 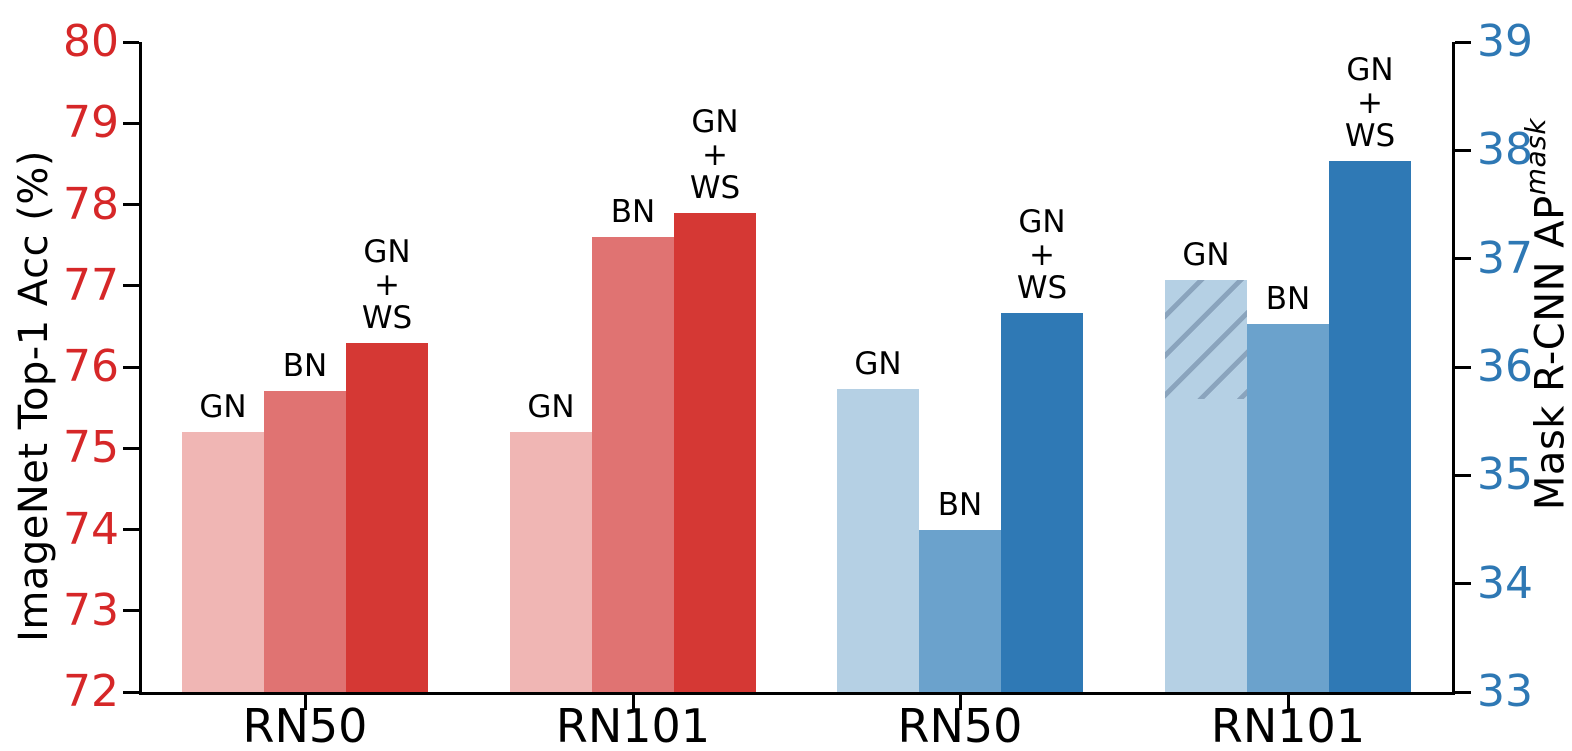 I want to click on left-axis-tick-label: 74, so click(x=91, y=529).